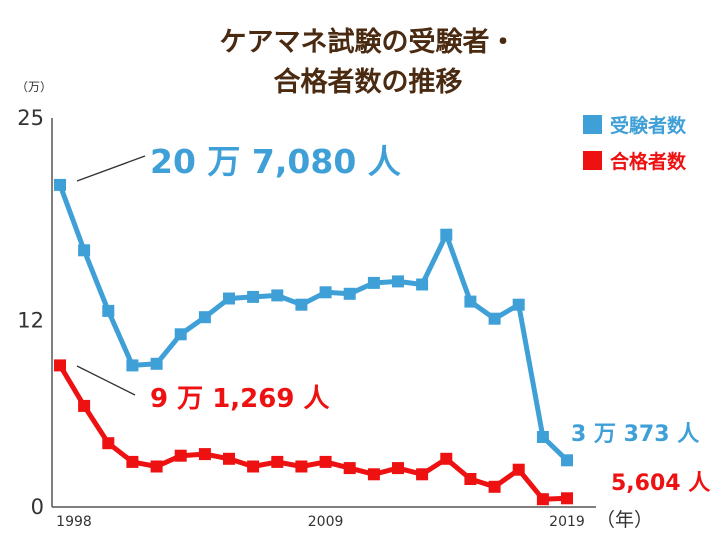  I want to click on legend-label-examinees: 受験者数, so click(648, 125).